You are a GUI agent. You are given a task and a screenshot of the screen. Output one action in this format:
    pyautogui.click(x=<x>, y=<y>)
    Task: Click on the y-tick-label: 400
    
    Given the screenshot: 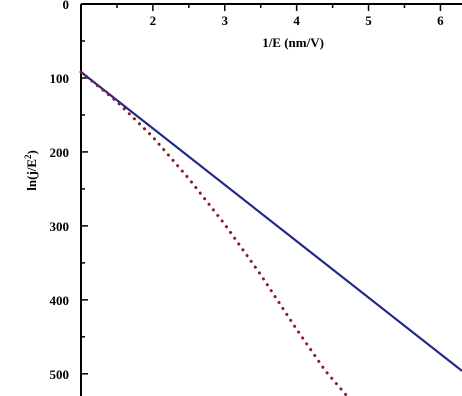 What is the action you would take?
    pyautogui.click(x=60, y=300)
    